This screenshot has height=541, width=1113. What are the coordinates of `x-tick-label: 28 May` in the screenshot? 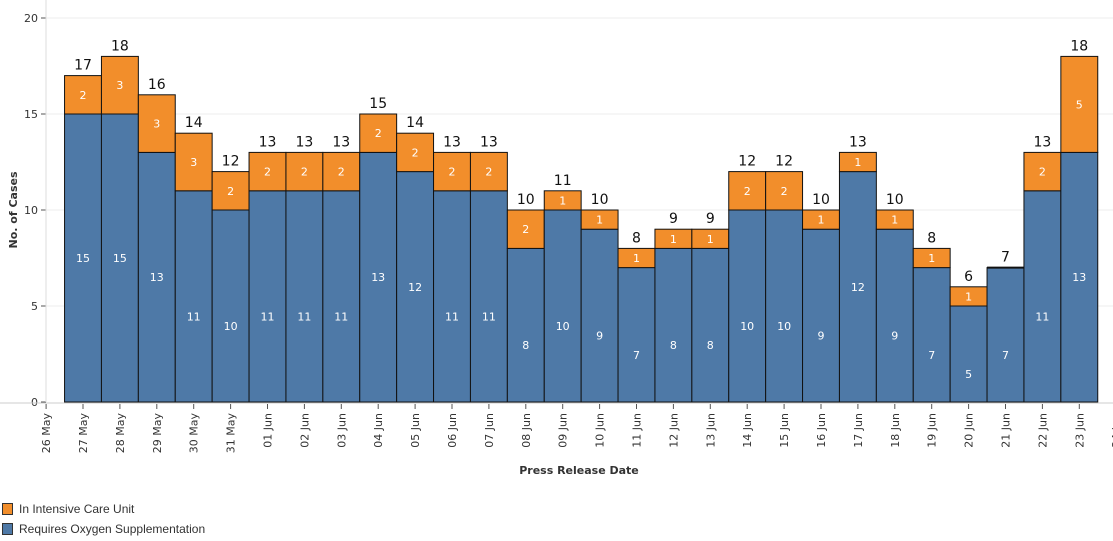 It's located at (120, 433).